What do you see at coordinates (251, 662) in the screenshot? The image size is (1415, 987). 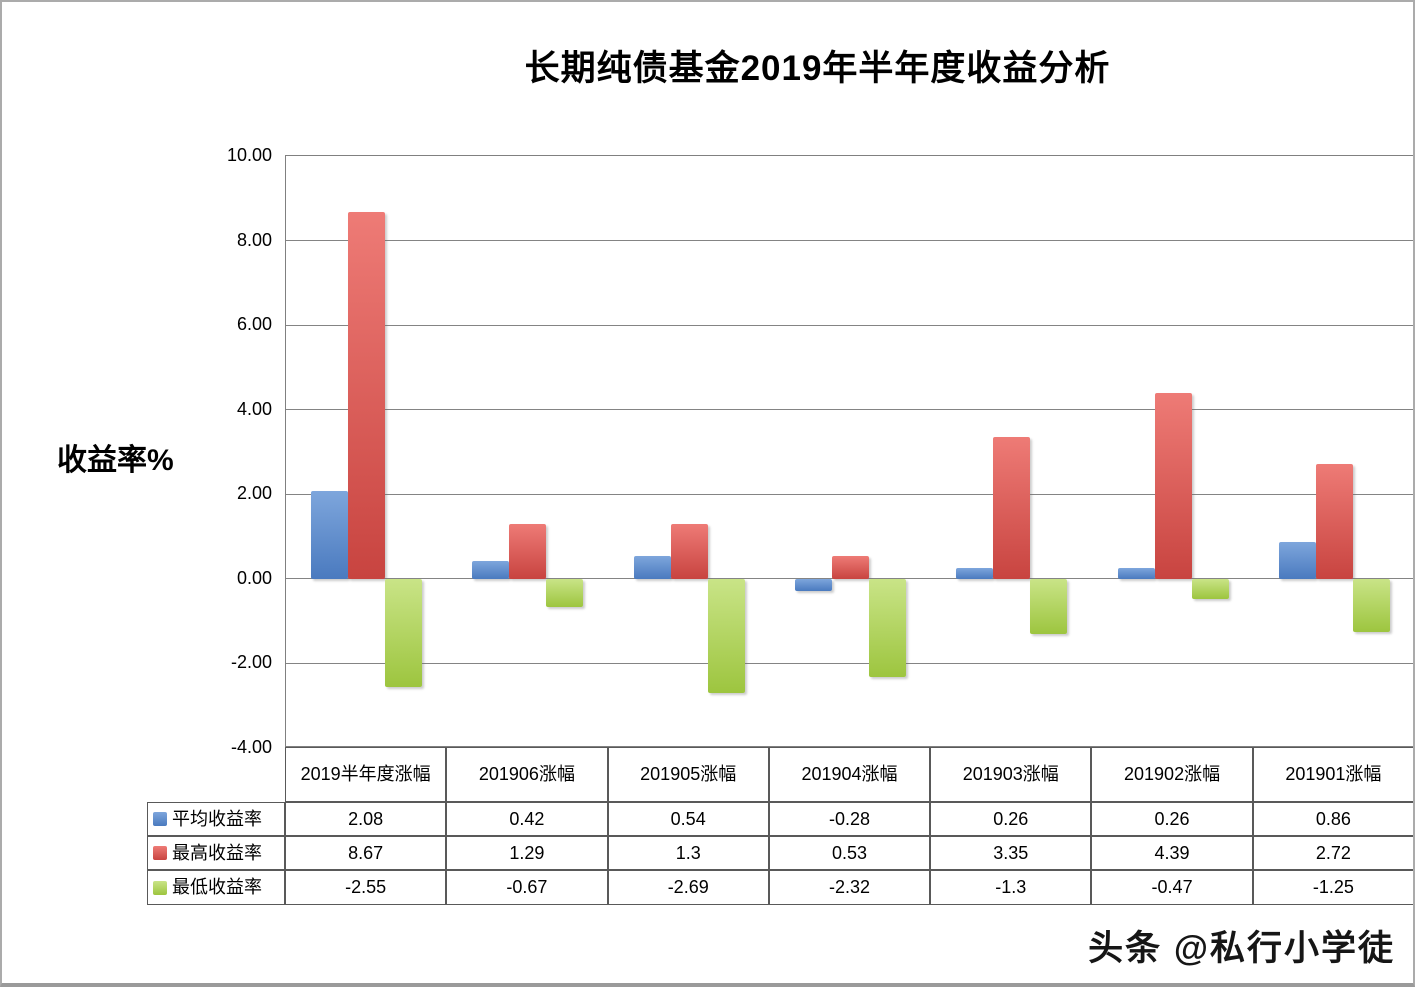 I see `y-tick-label: -2.00` at bounding box center [251, 662].